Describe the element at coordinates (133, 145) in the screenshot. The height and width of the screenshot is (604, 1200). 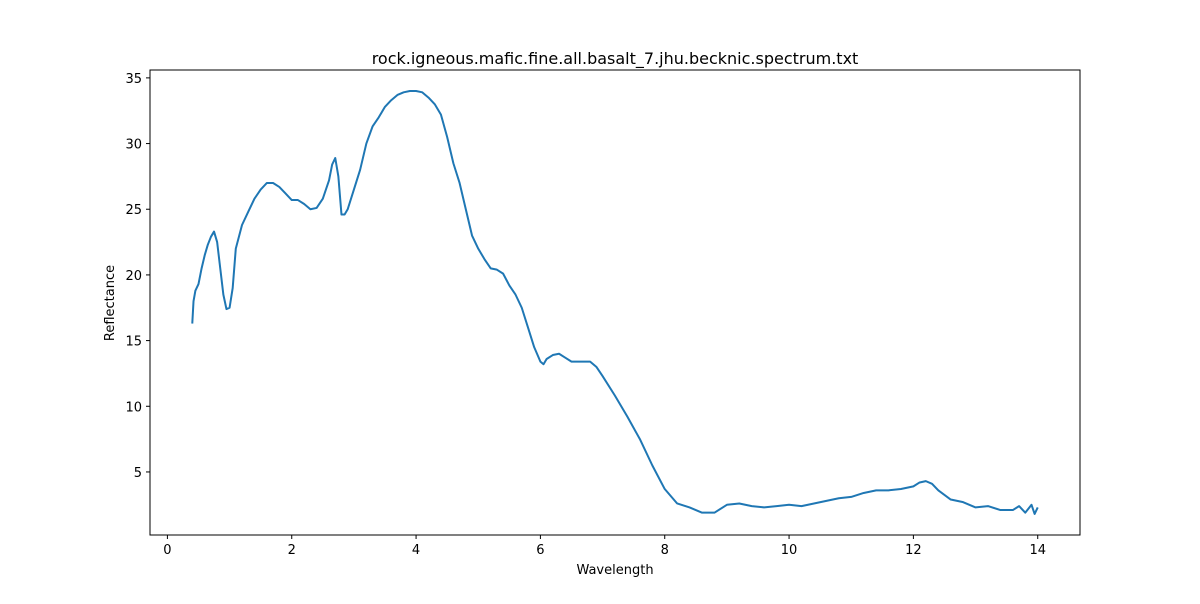
I see `y-tick-label: 30` at that location.